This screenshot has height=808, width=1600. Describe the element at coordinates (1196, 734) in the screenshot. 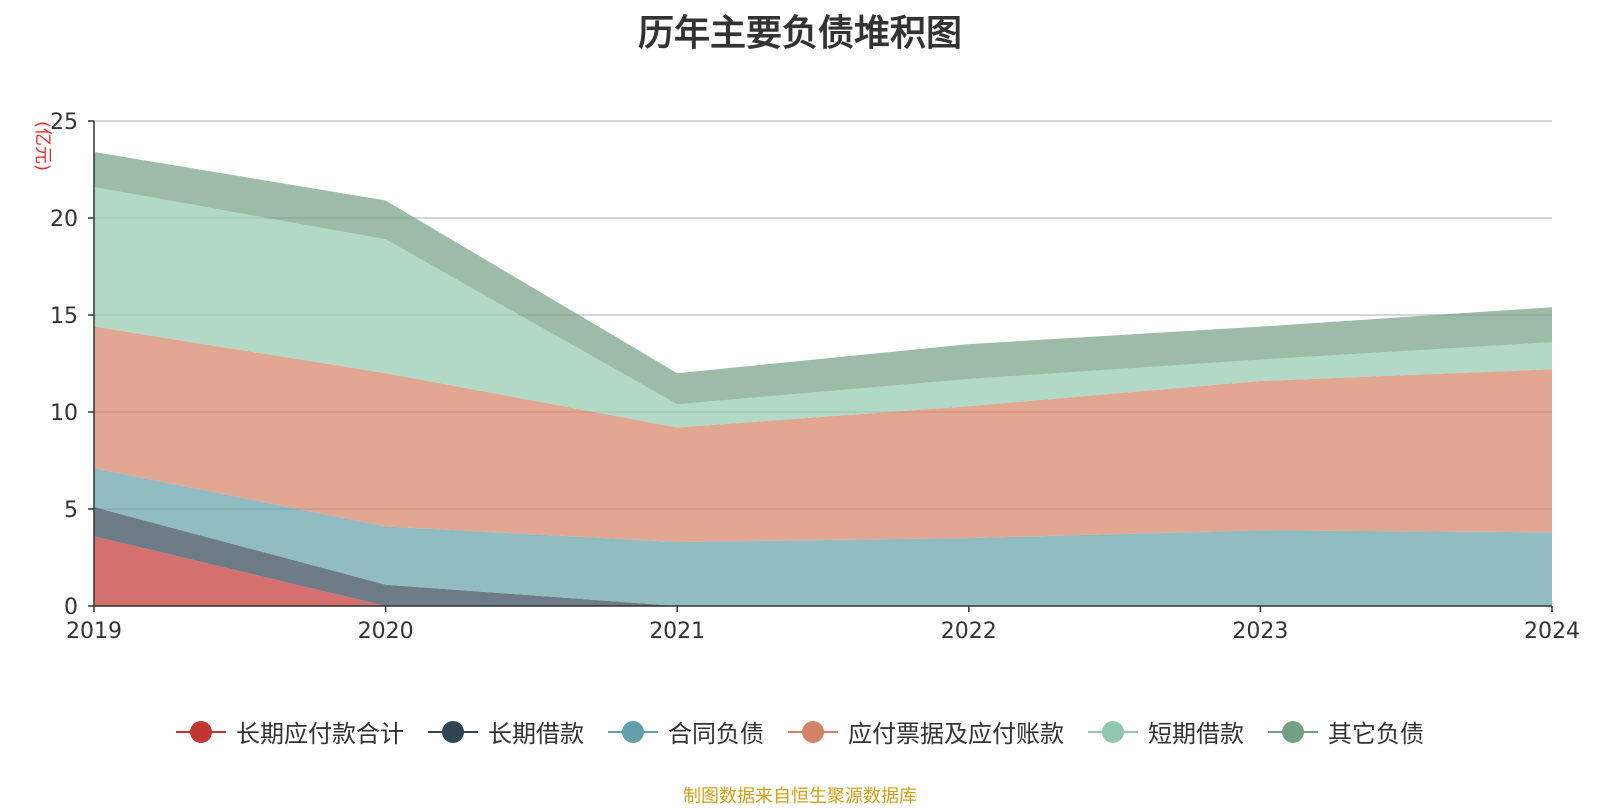

I see `legend-label: 短期借款` at that location.